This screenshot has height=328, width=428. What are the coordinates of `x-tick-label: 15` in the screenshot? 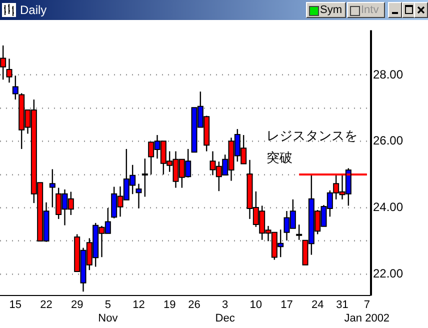 It's located at (15, 305).